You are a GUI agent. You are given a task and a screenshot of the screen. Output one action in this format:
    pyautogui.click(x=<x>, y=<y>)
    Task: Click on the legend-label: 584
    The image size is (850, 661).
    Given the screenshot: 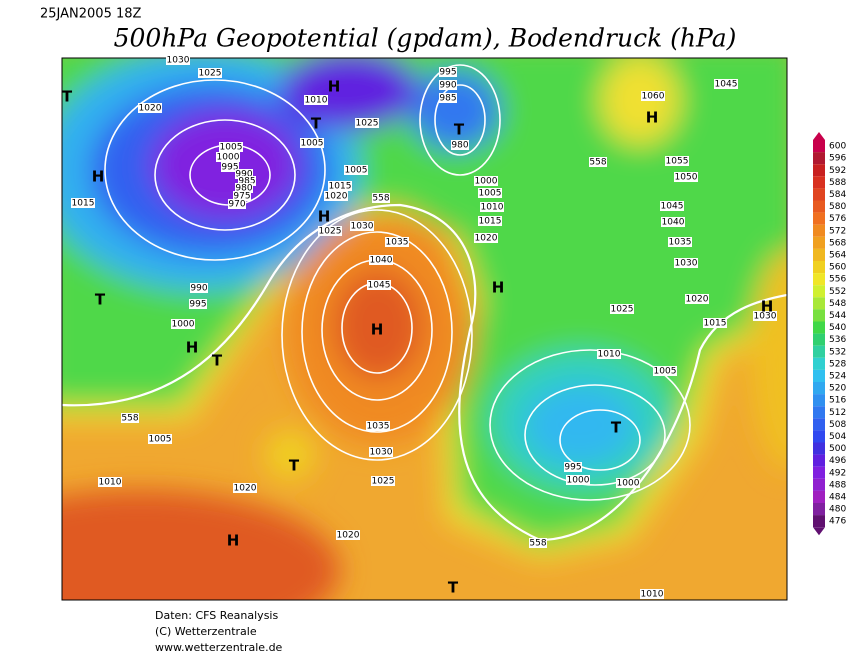 What is the action you would take?
    pyautogui.click(x=837, y=195)
    